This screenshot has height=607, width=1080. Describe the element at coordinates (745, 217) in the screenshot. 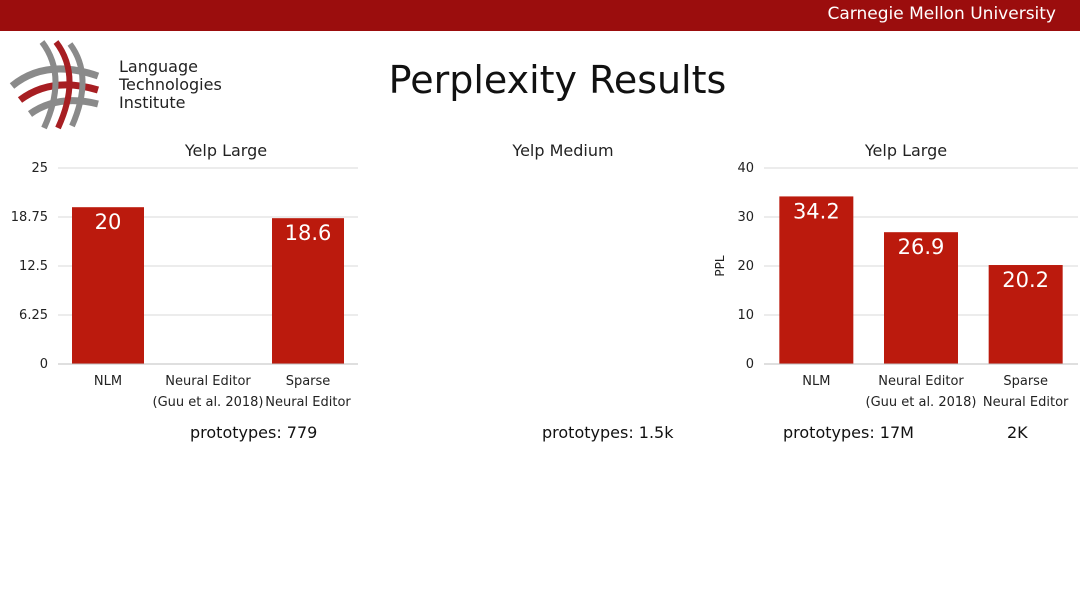

I see `y-tick-label: 30` at that location.